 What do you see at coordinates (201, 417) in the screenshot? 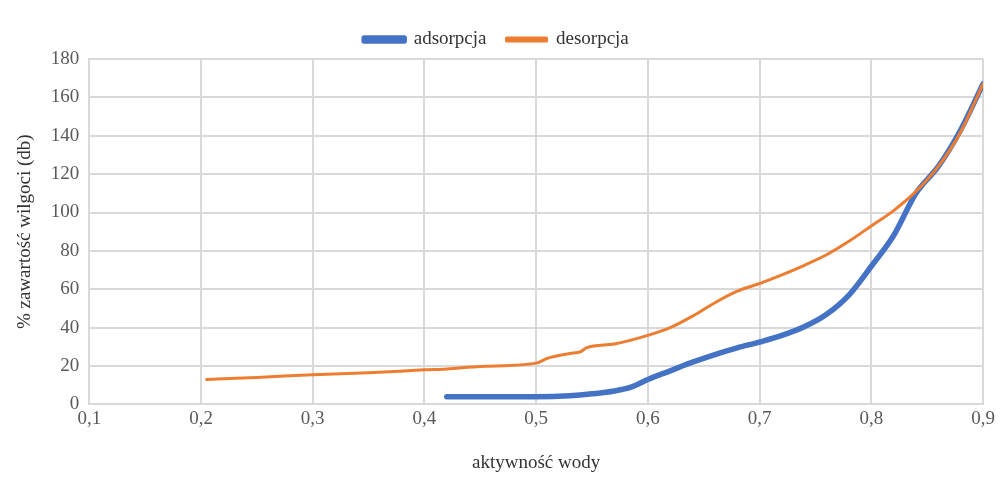
I see `x-tick-label: 0,2` at bounding box center [201, 417].